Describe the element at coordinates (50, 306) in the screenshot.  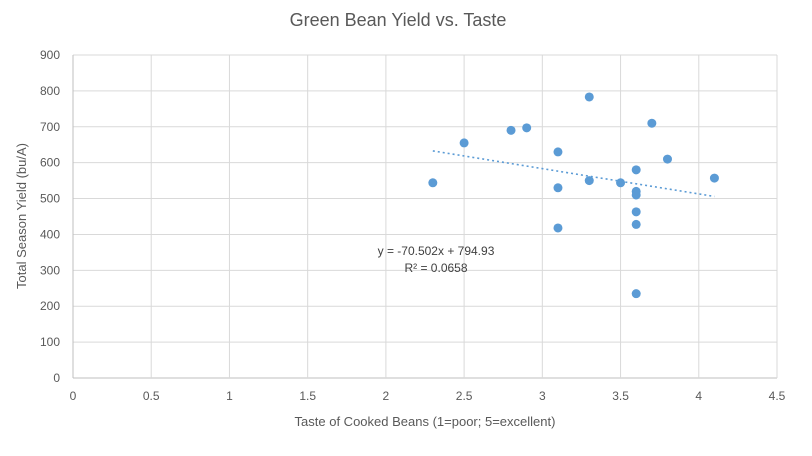
I see `y-tick-label: 200` at that location.